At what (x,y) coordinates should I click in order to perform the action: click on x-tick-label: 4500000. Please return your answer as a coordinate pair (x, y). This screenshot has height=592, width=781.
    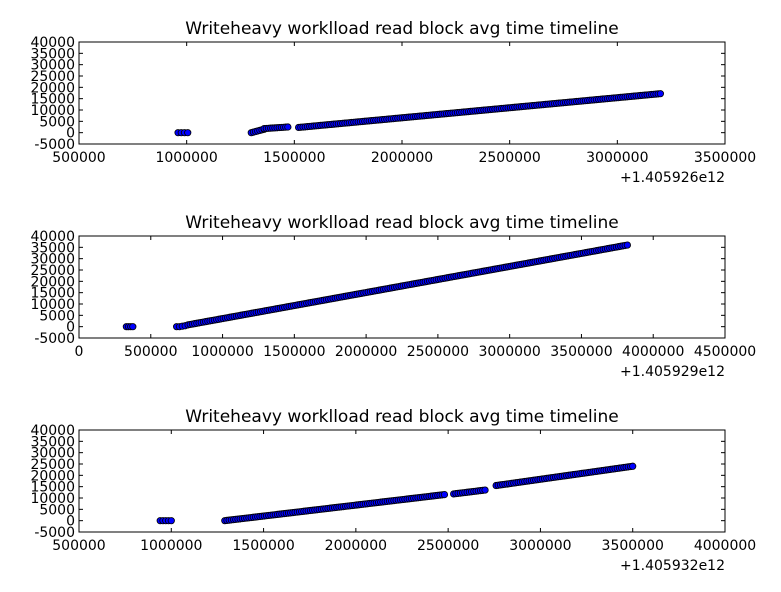
    Looking at the image, I should click on (725, 352).